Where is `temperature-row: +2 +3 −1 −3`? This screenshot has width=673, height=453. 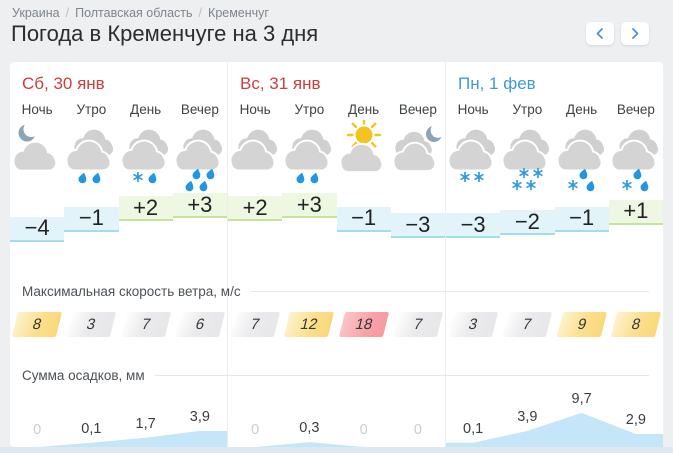
temperature-row: +2 +3 −1 −3 is located at coordinates (336, 221).